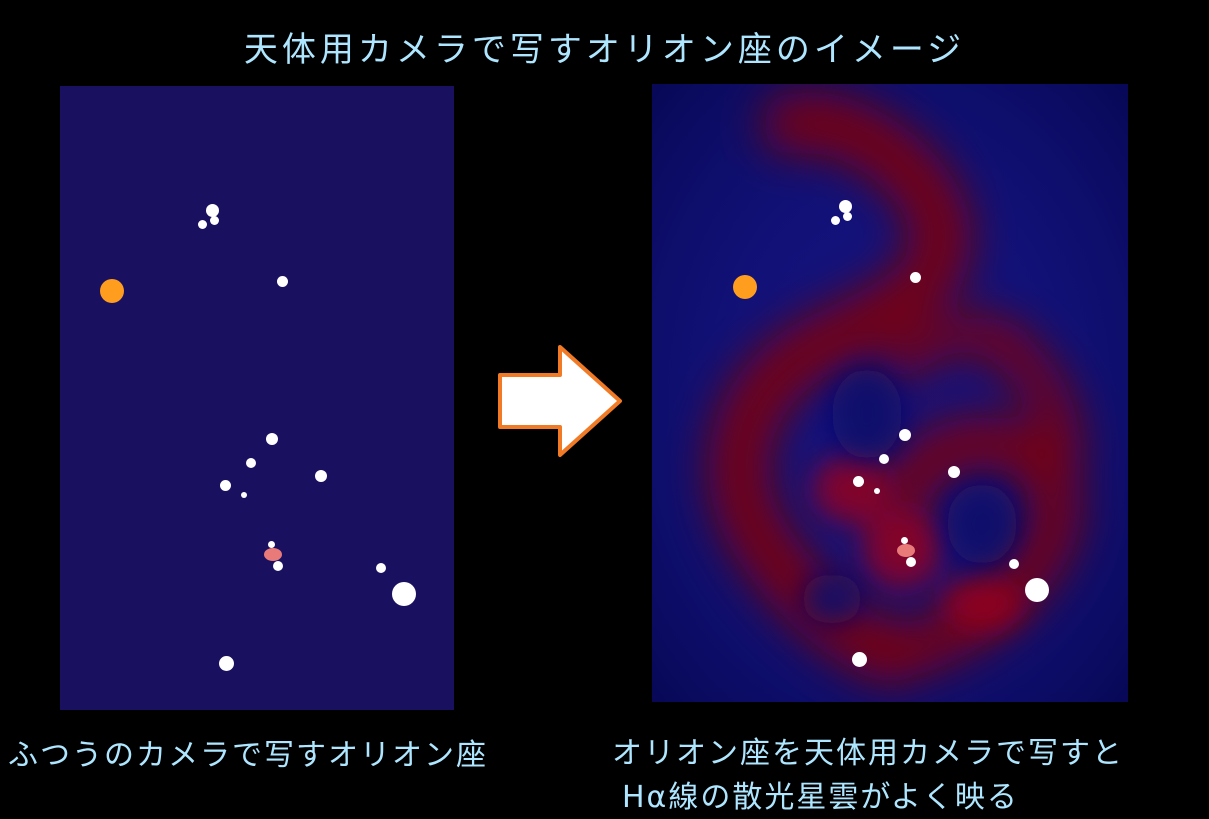  What do you see at coordinates (868, 753) in the screenshot?
I see `astro-camera-caption-line1: オリオン座を天体用カメラで写すと` at bounding box center [868, 753].